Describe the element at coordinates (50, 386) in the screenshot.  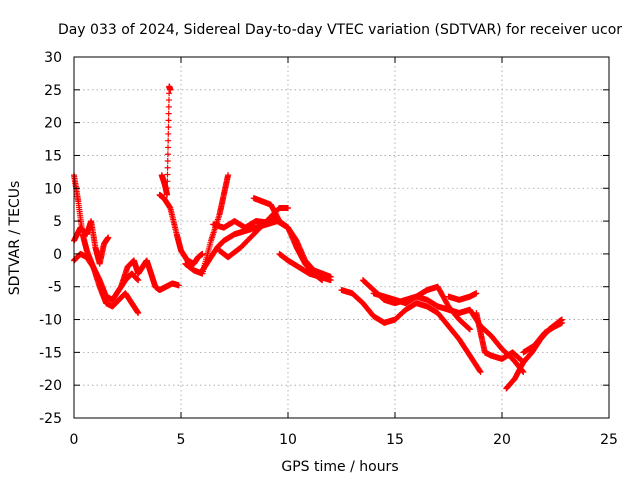
I see `y-tick-label: -20` at that location.